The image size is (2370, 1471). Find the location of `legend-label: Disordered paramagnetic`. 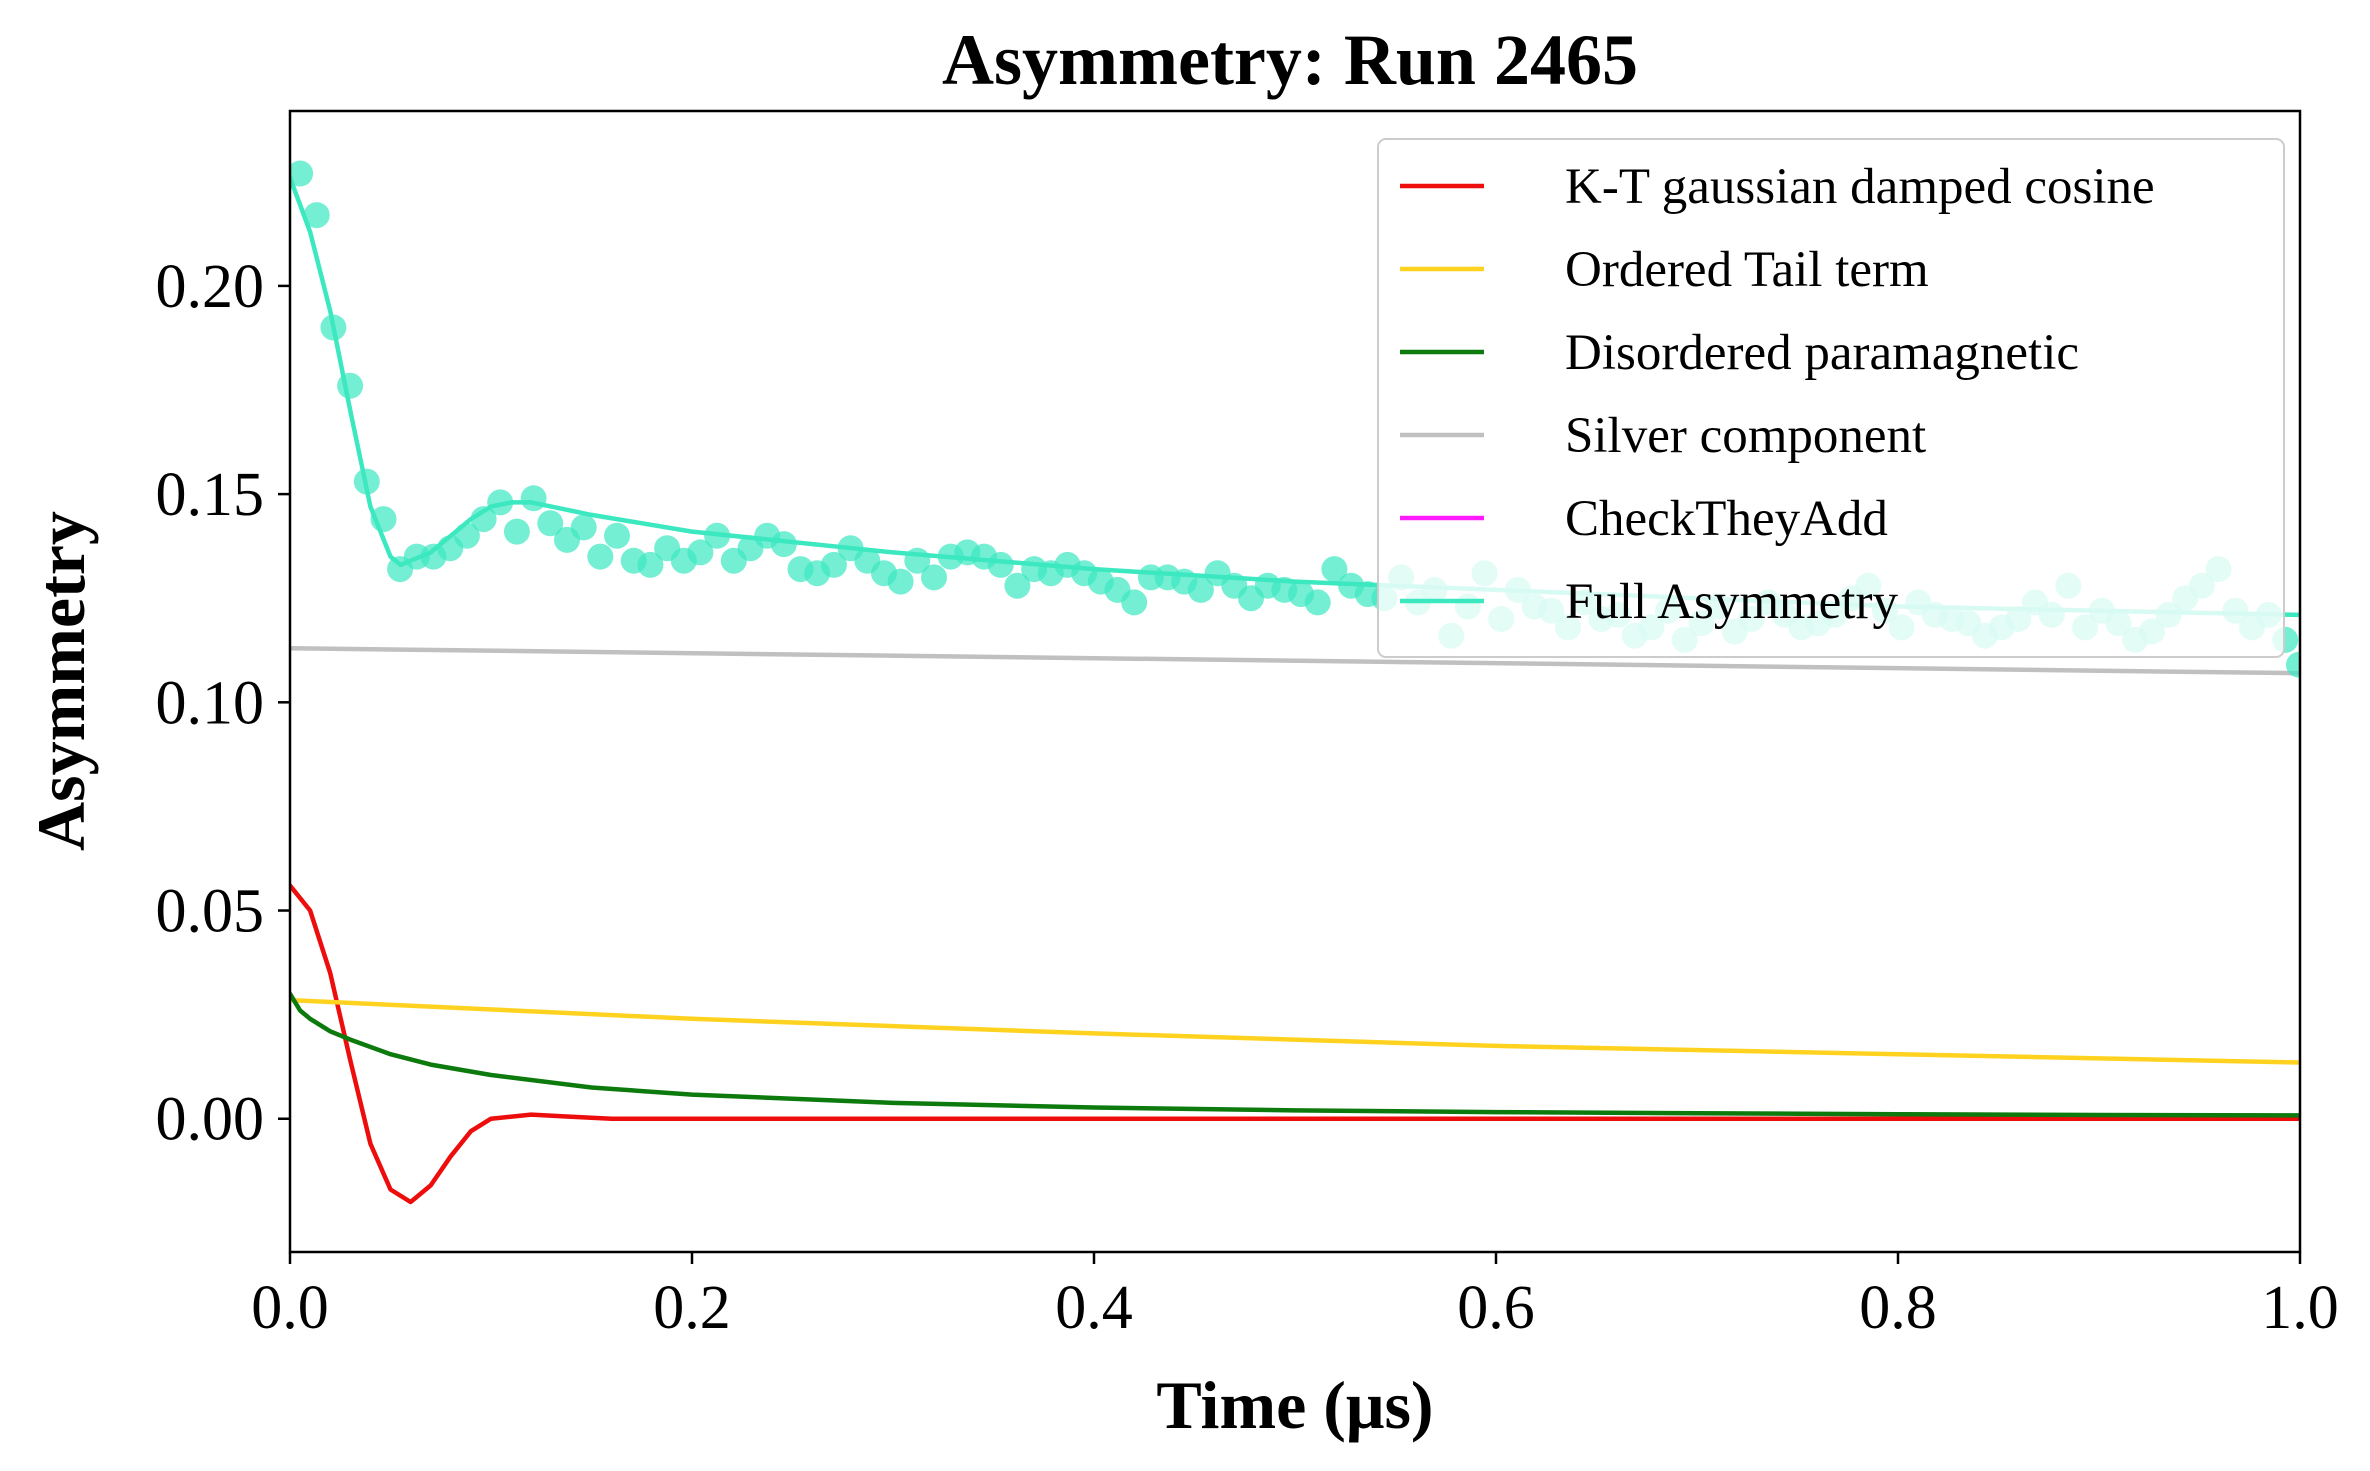

legend-label: Disordered paramagnetic is located at coordinates (1822, 353).